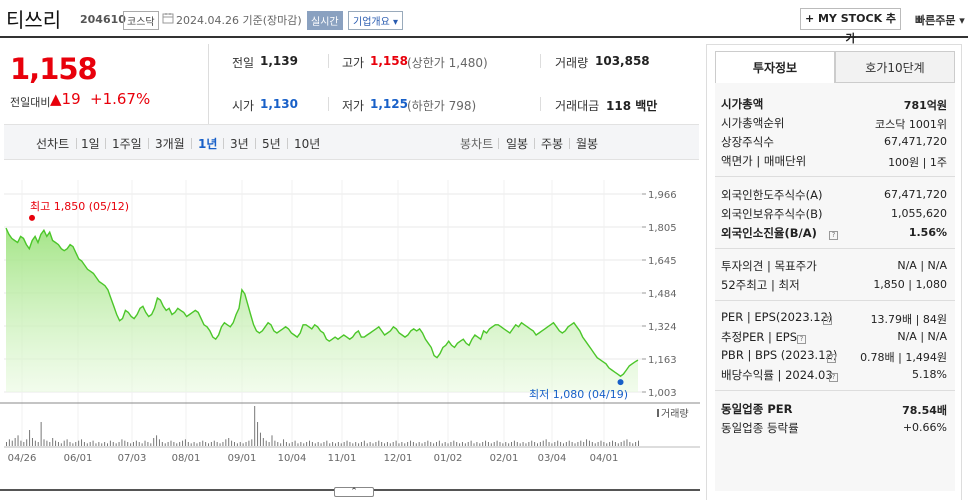 The width and height of the screenshot is (968, 500). Describe the element at coordinates (127, 144) in the screenshot. I see `tab-1w: 1주일` at that location.